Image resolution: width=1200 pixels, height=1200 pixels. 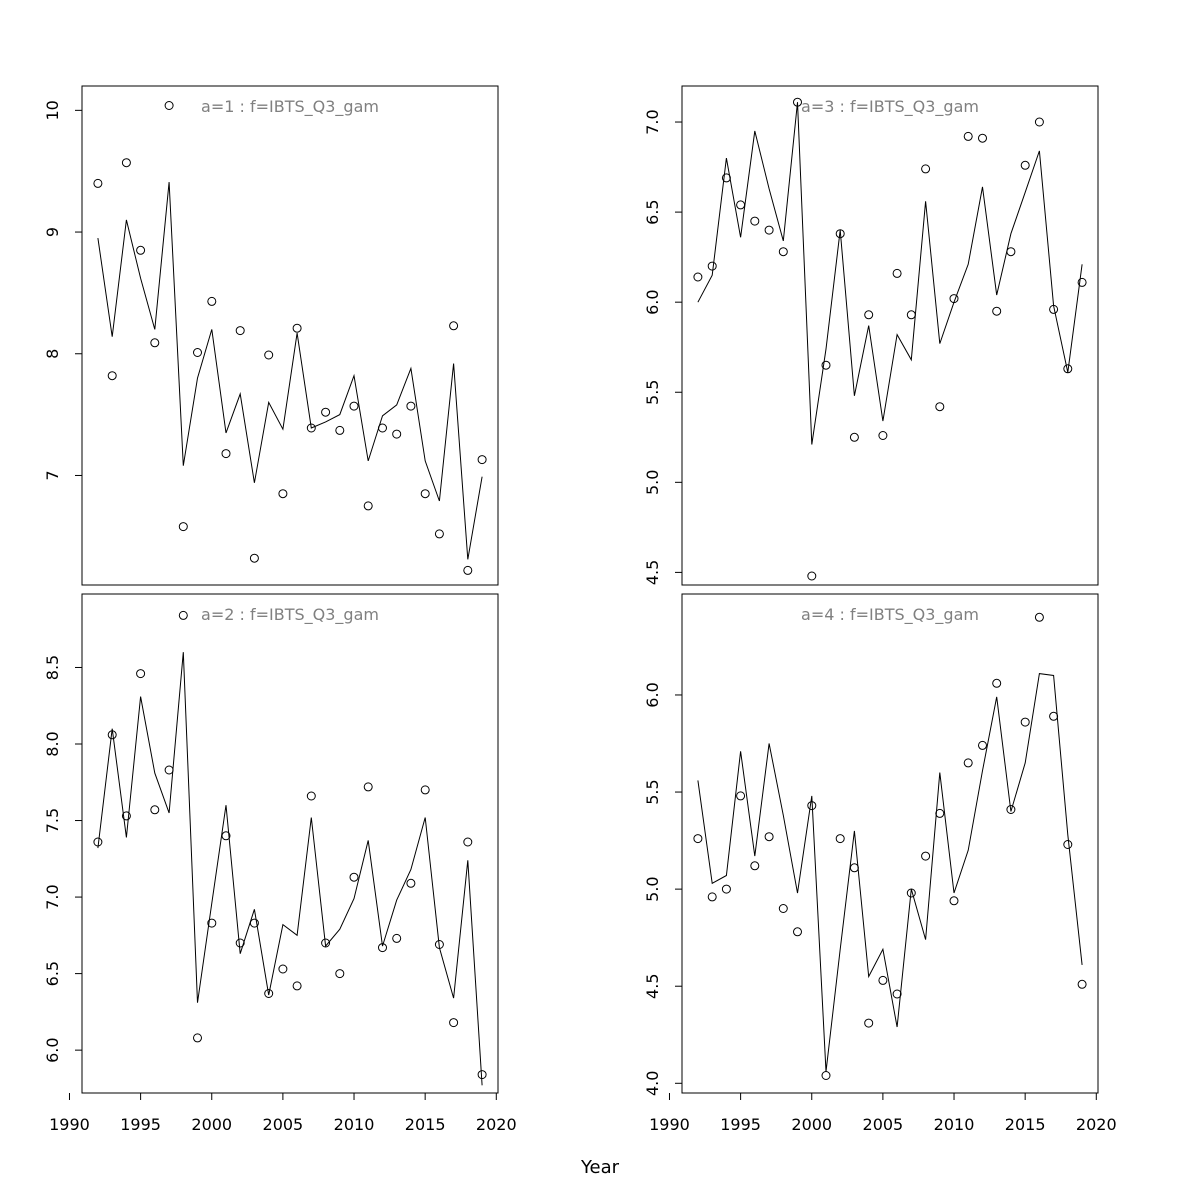 I want to click on x-tick-label: 2000, so click(x=811, y=1124).